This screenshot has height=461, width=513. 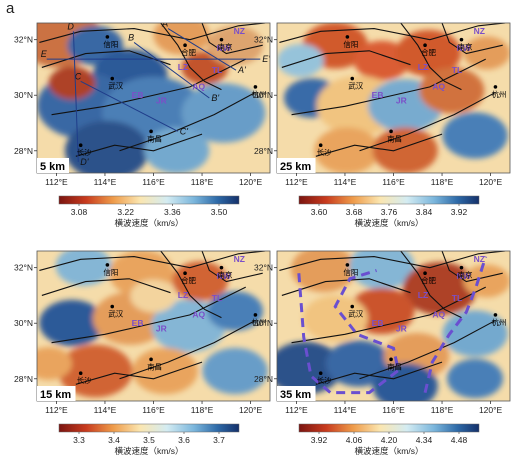 I want to click on lon-tick-label: 118°E, so click(x=202, y=410).